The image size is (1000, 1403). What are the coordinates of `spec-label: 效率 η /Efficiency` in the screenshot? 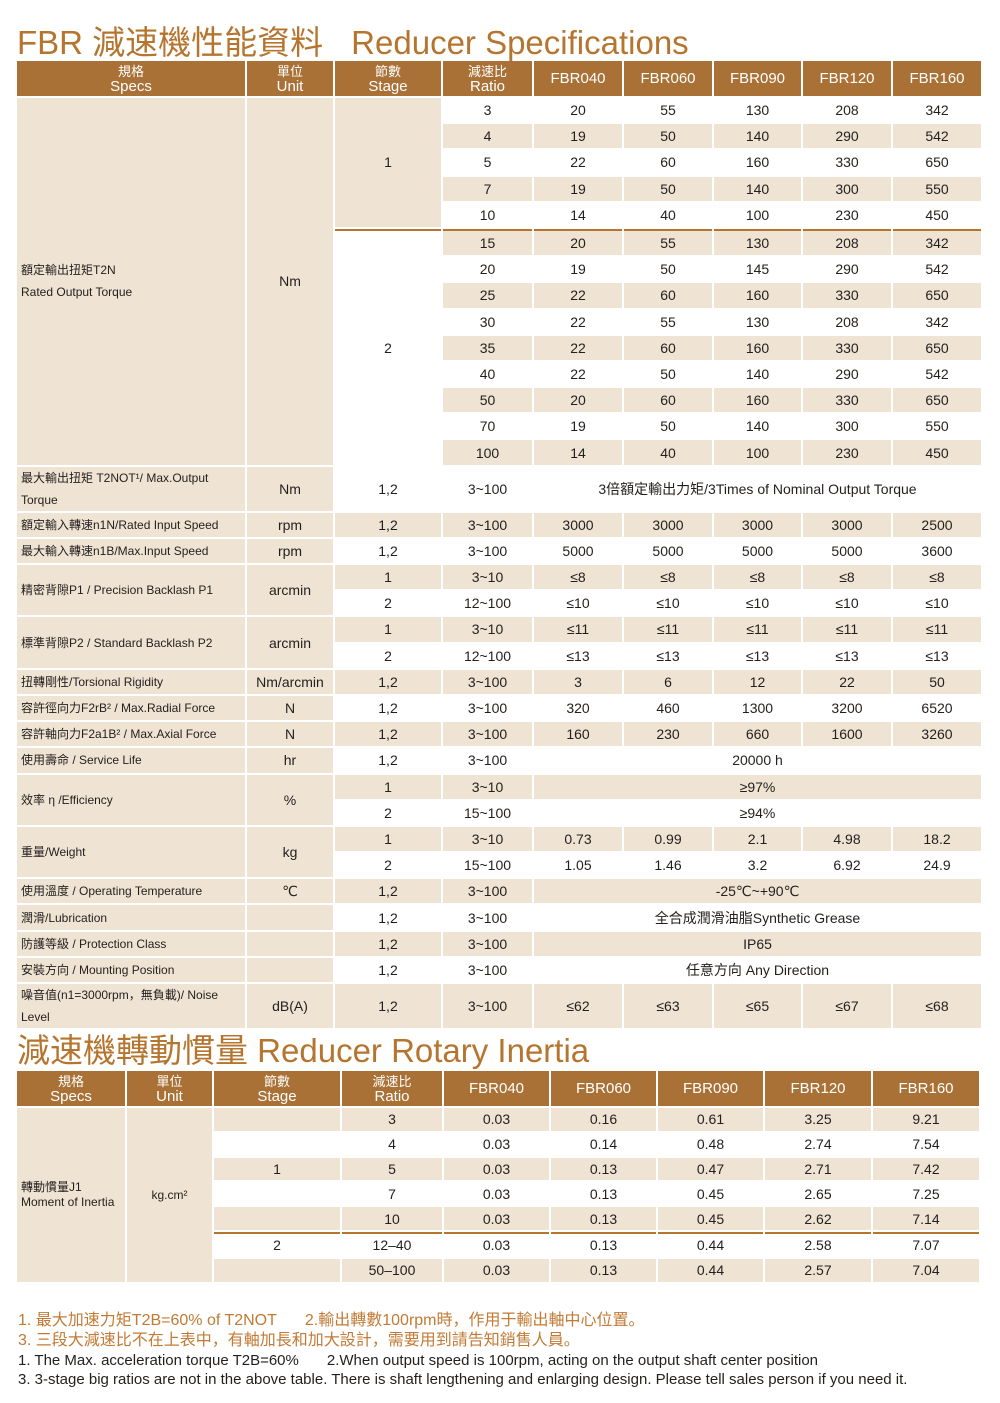 It's located at (131, 799).